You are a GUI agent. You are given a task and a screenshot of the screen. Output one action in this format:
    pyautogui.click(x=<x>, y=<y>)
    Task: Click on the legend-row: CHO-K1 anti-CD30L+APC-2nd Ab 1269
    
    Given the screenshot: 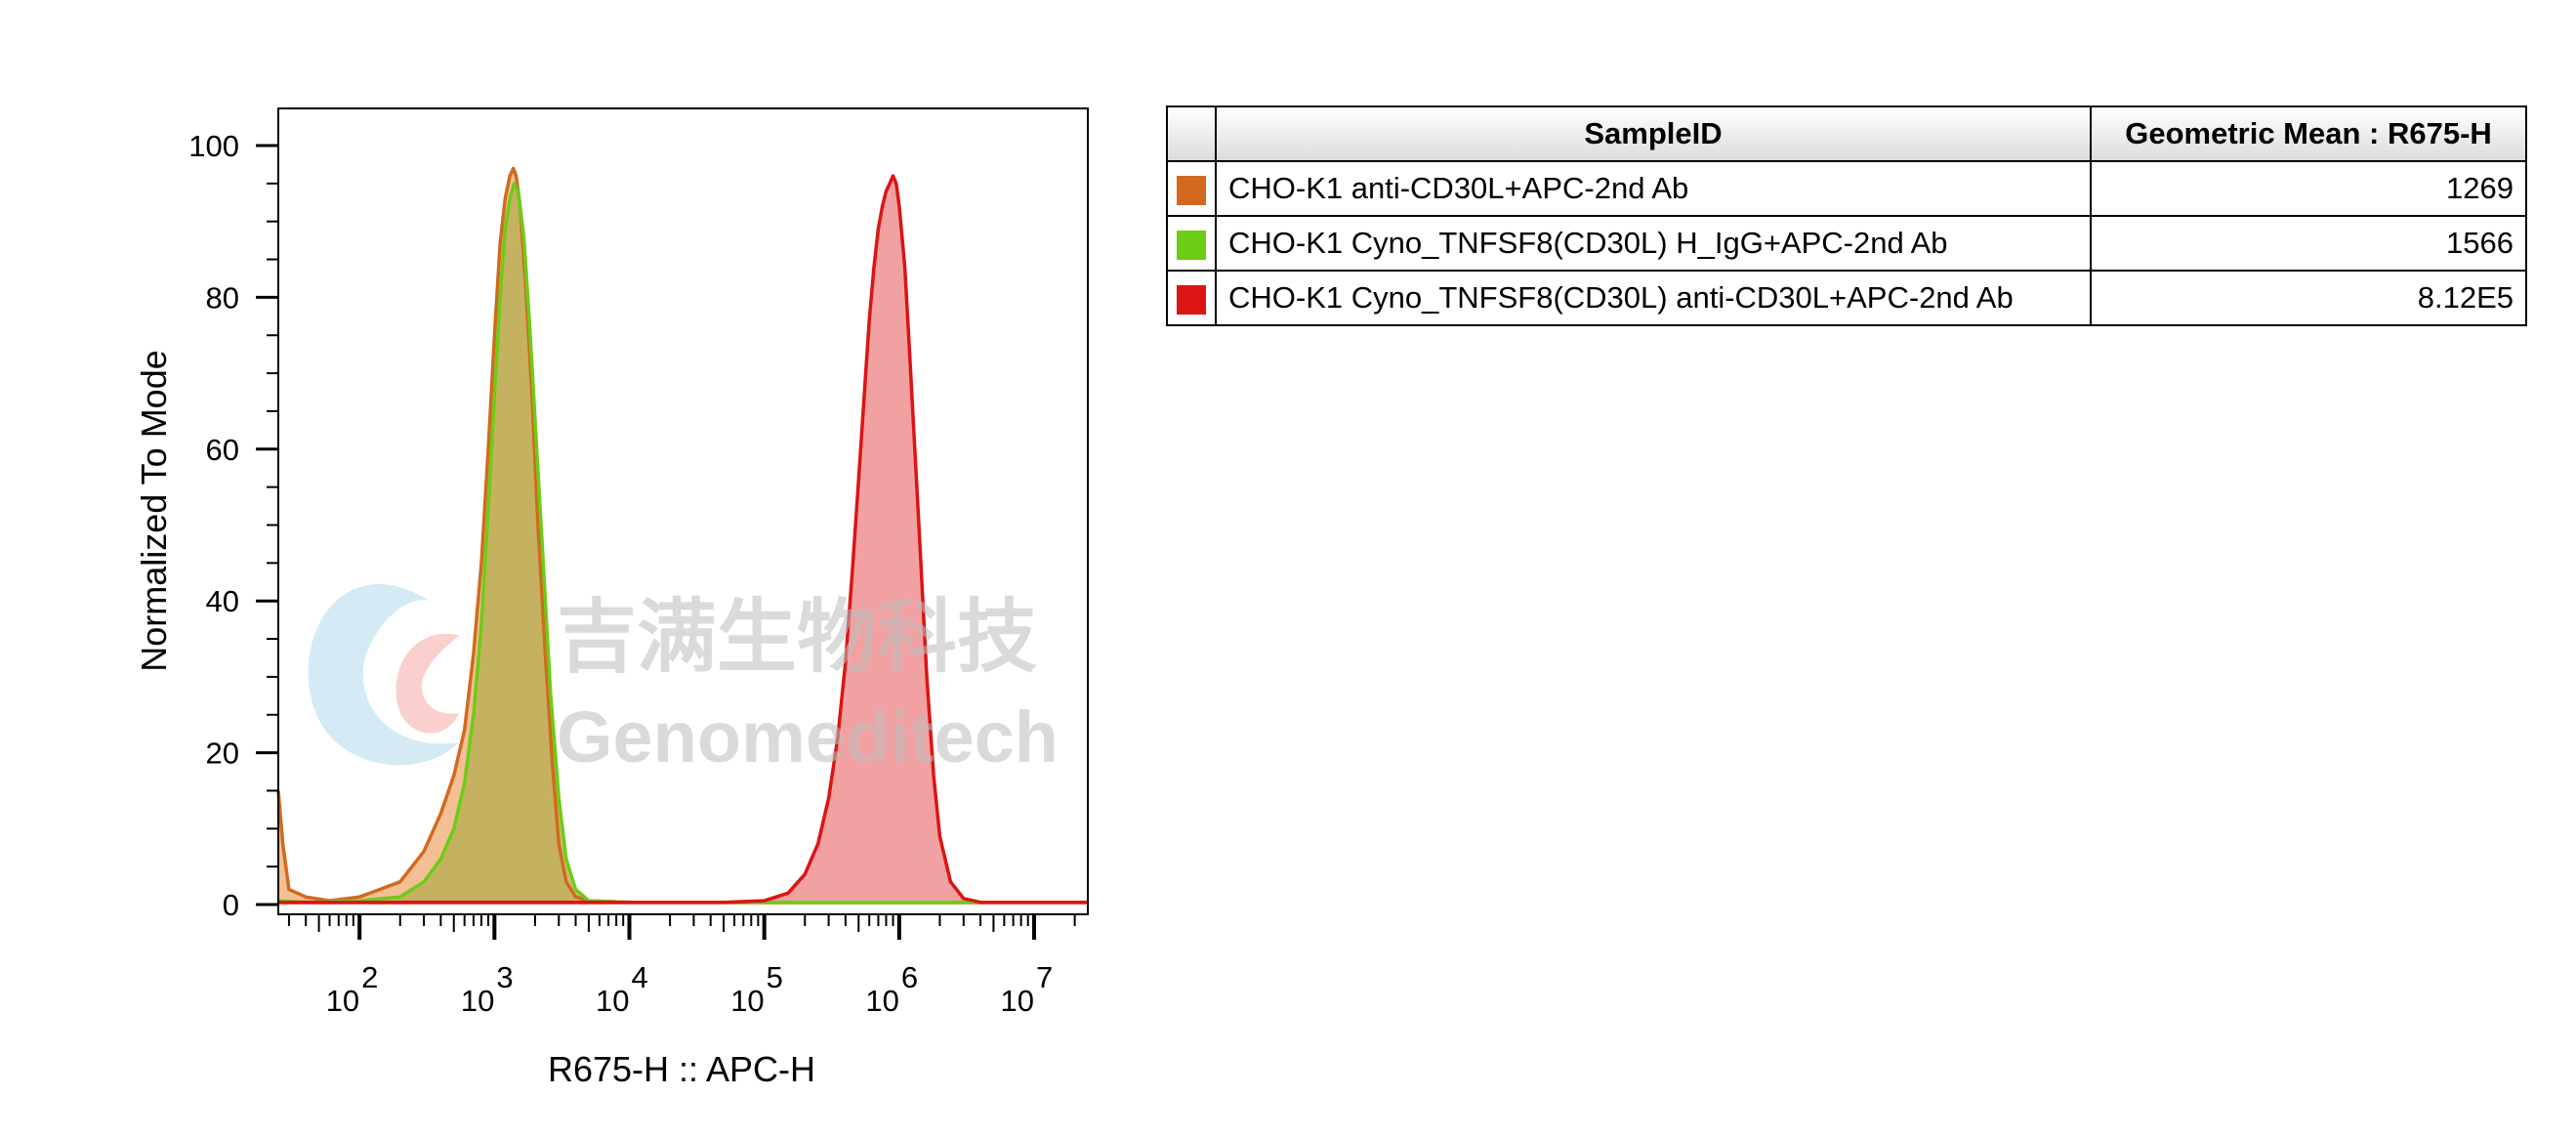 What is the action you would take?
    pyautogui.click(x=1846, y=188)
    